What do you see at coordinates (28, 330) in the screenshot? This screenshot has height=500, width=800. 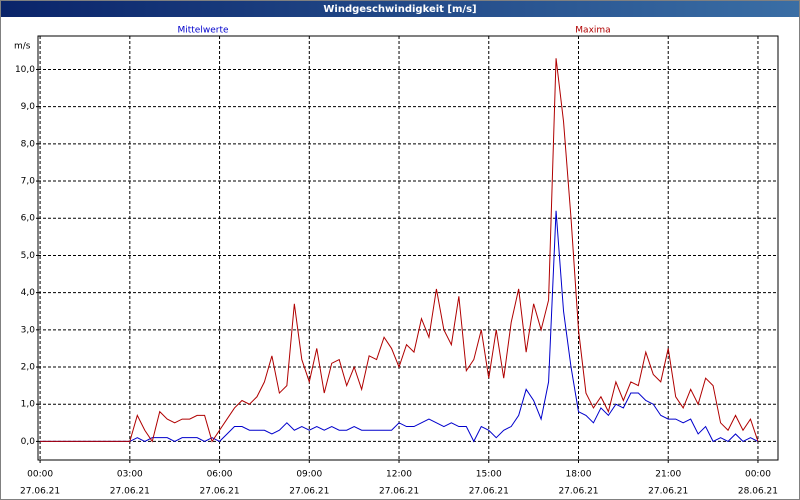 I see `y-tick-label: 3,0` at bounding box center [28, 330].